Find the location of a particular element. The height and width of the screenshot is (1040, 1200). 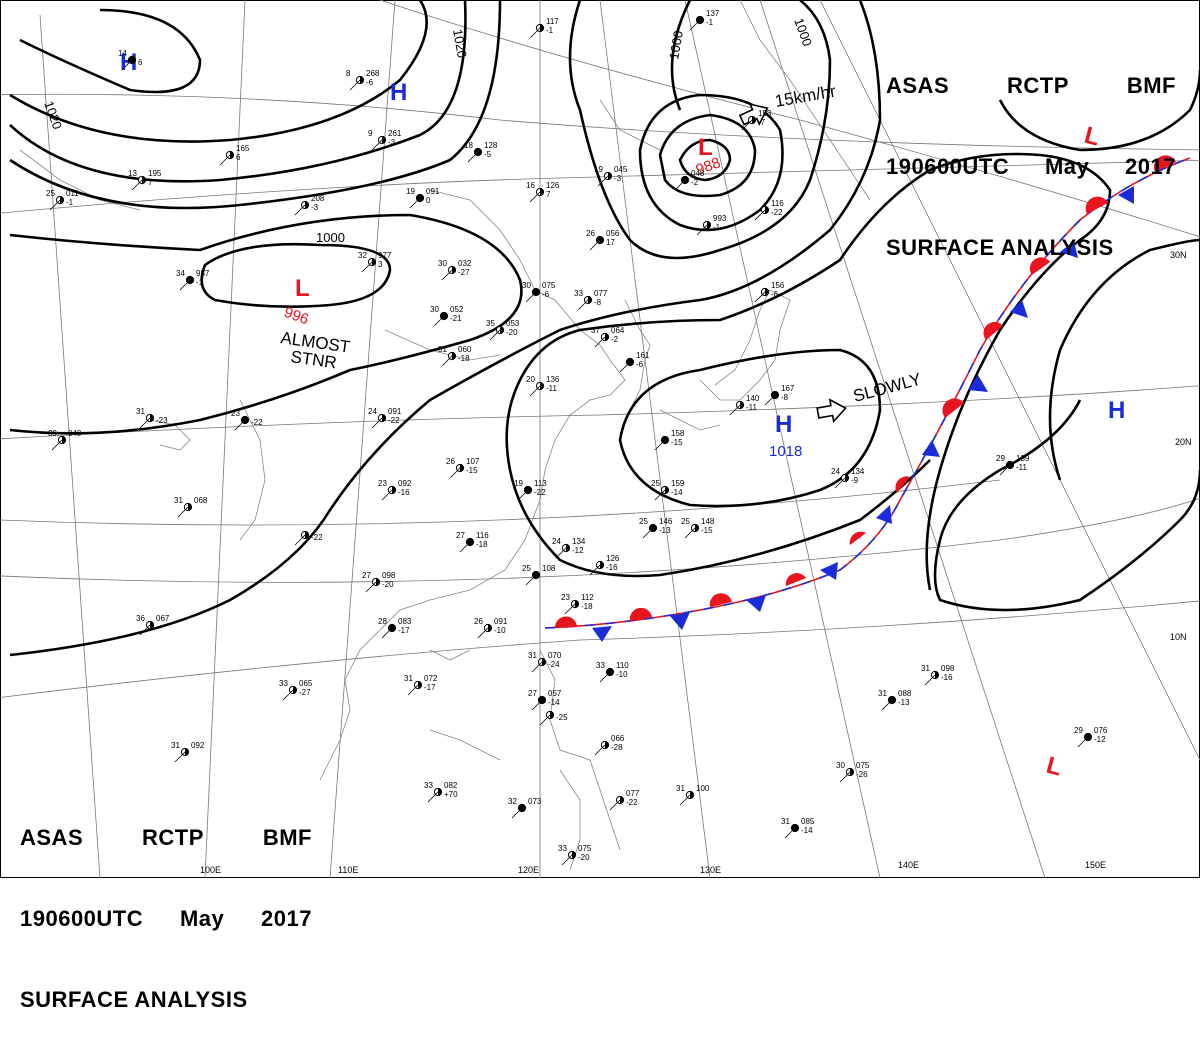

station-plot: 18 128-5 is located at coordinates (481, 152).